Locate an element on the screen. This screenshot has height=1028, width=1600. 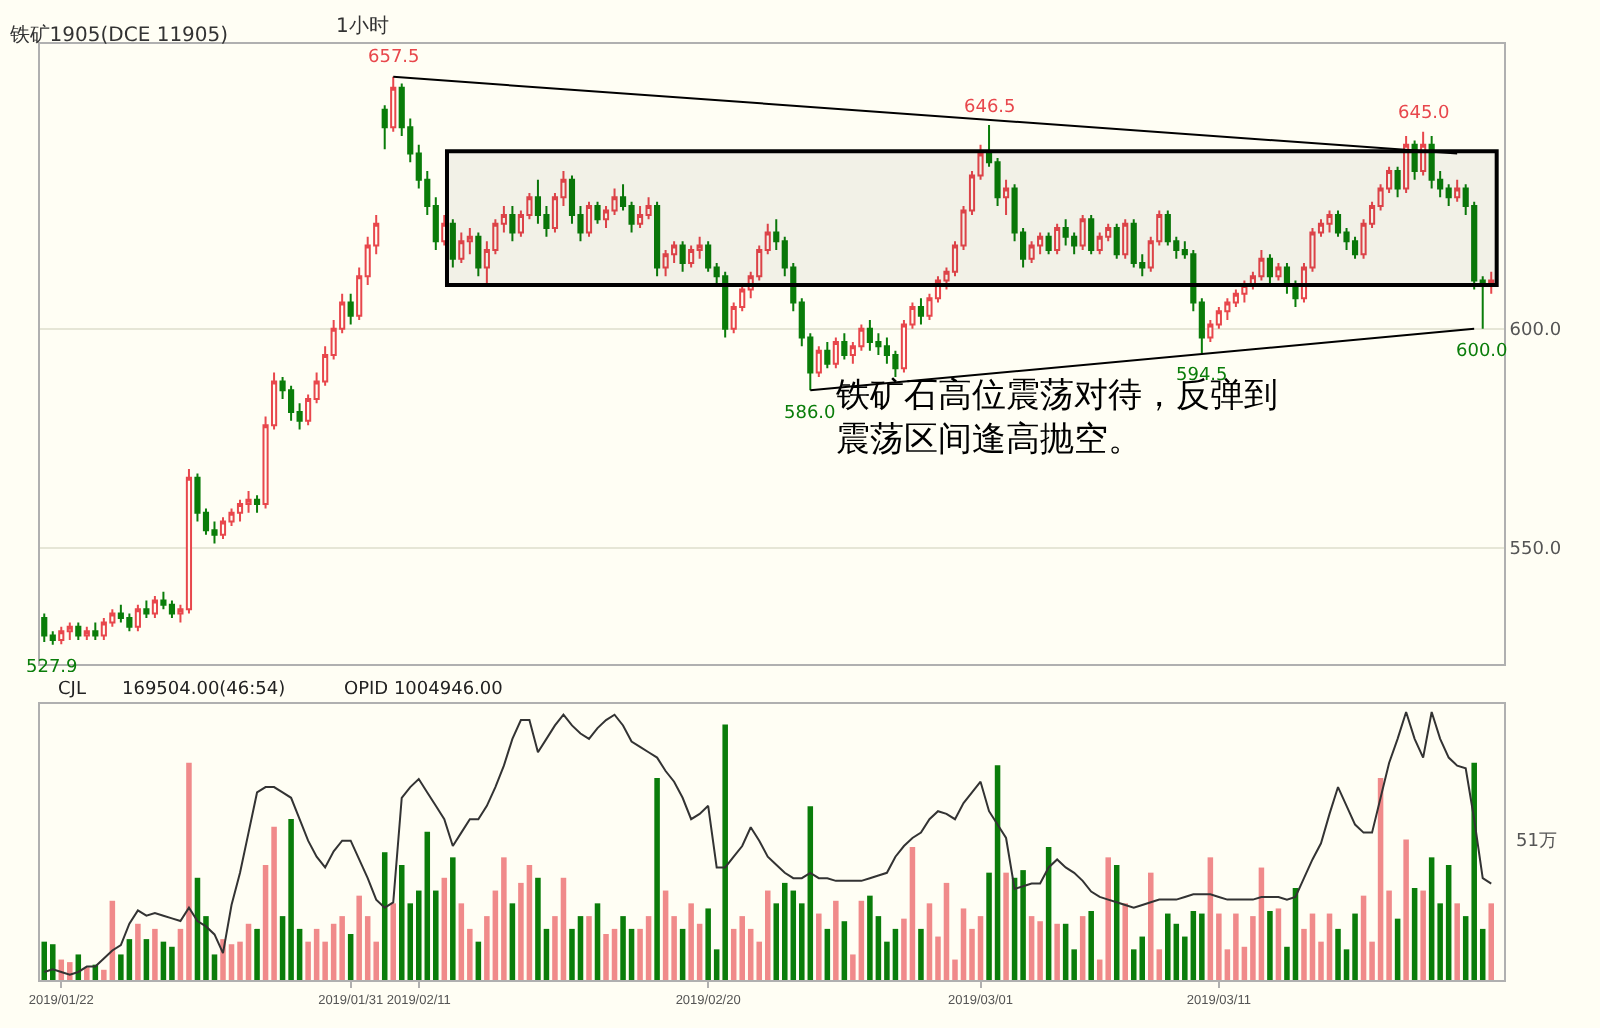
annotation: 646.5 is located at coordinates (990, 108).